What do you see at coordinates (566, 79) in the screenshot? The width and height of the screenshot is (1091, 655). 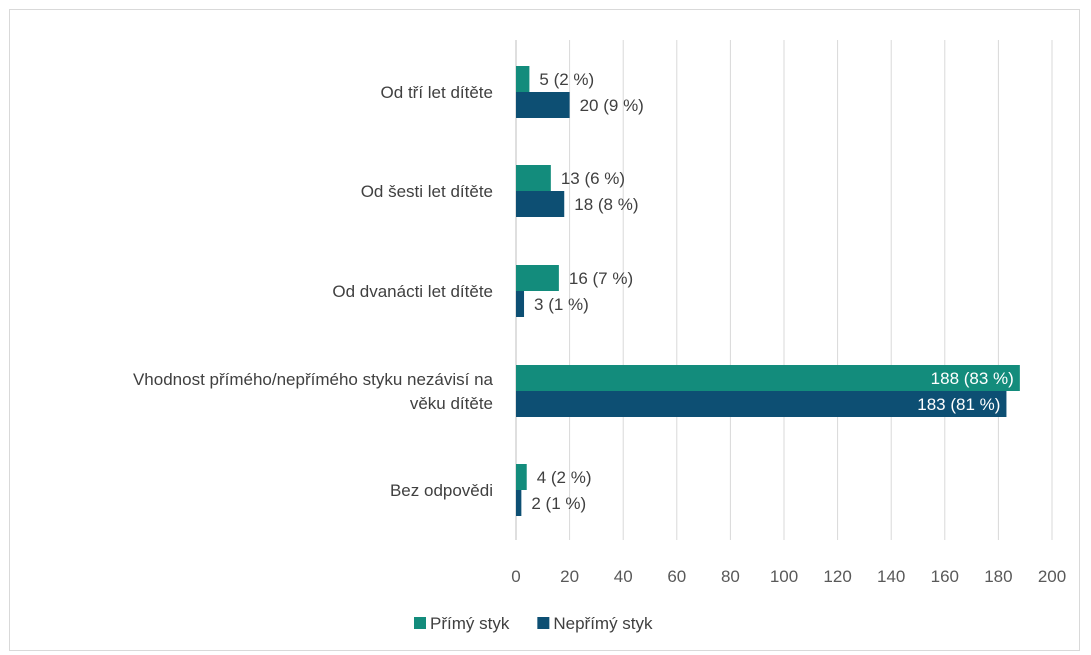 I see `data-label: 5 (2 %)` at bounding box center [566, 79].